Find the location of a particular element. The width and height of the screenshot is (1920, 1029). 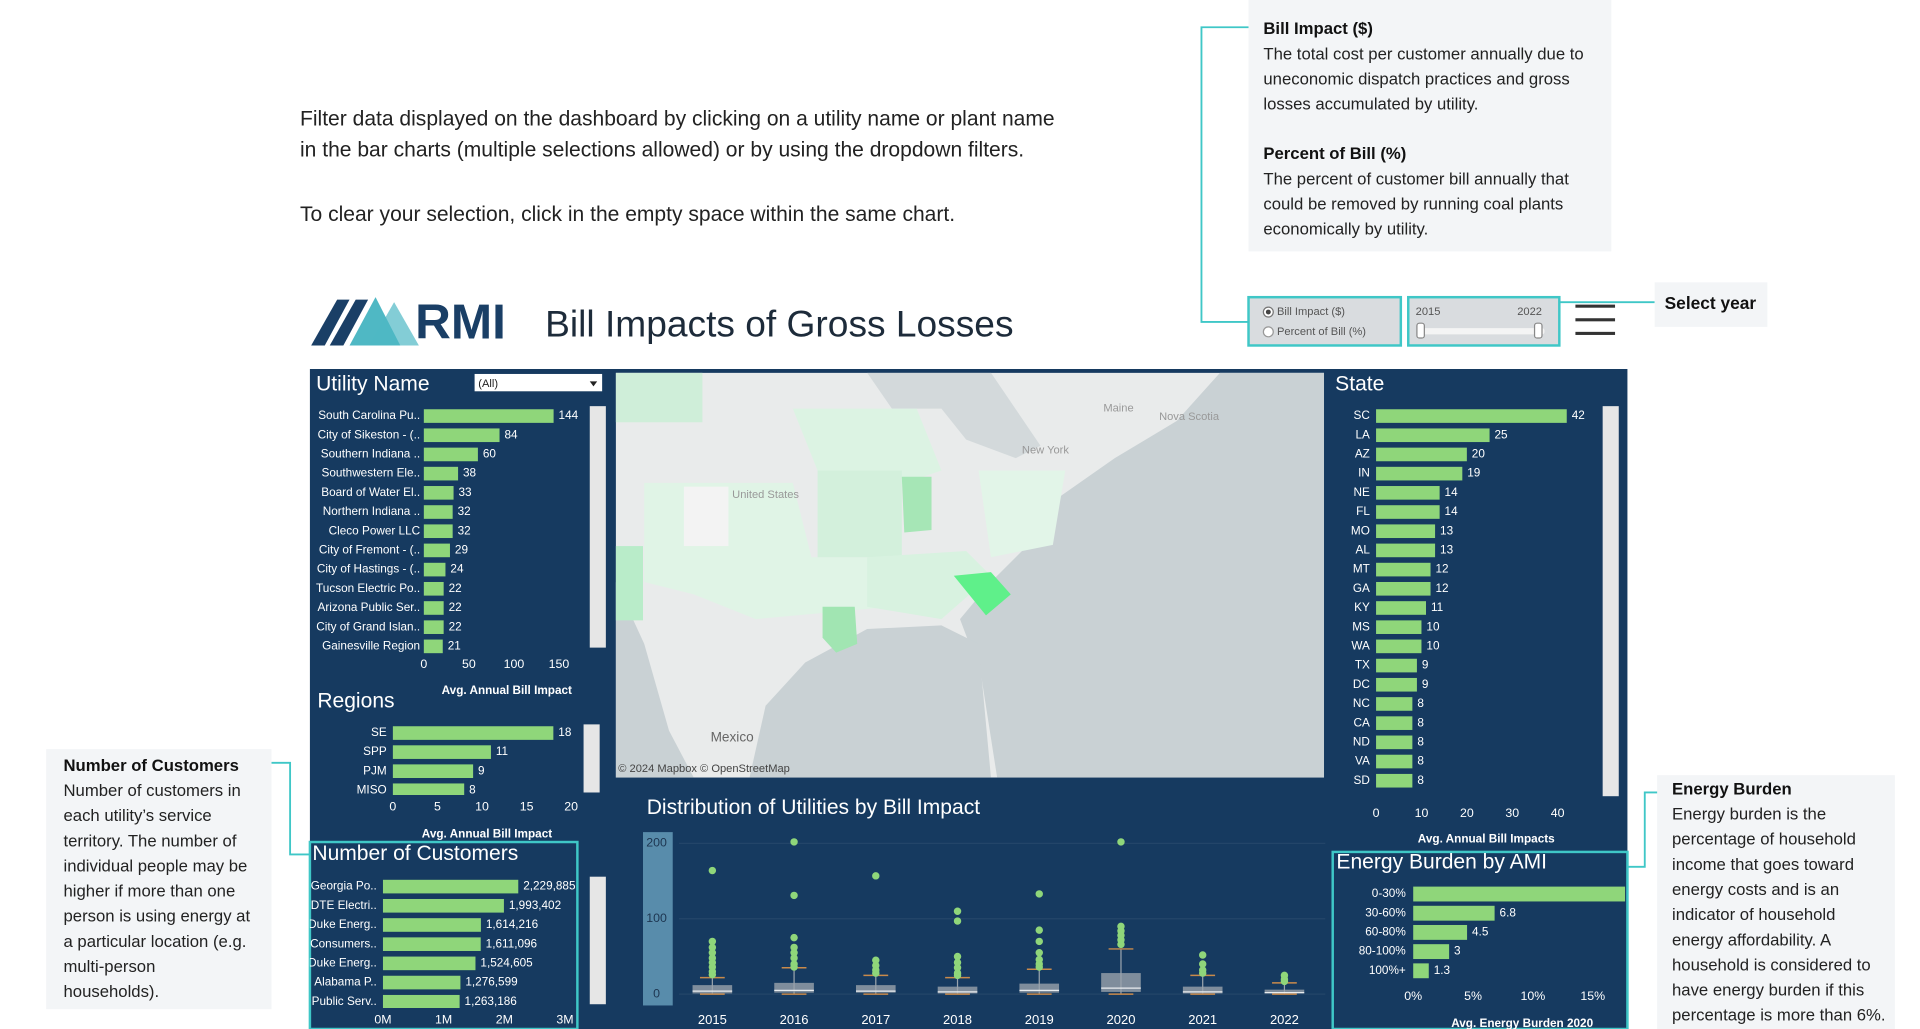

category-label: Northern Indiana .. is located at coordinates (371, 511).